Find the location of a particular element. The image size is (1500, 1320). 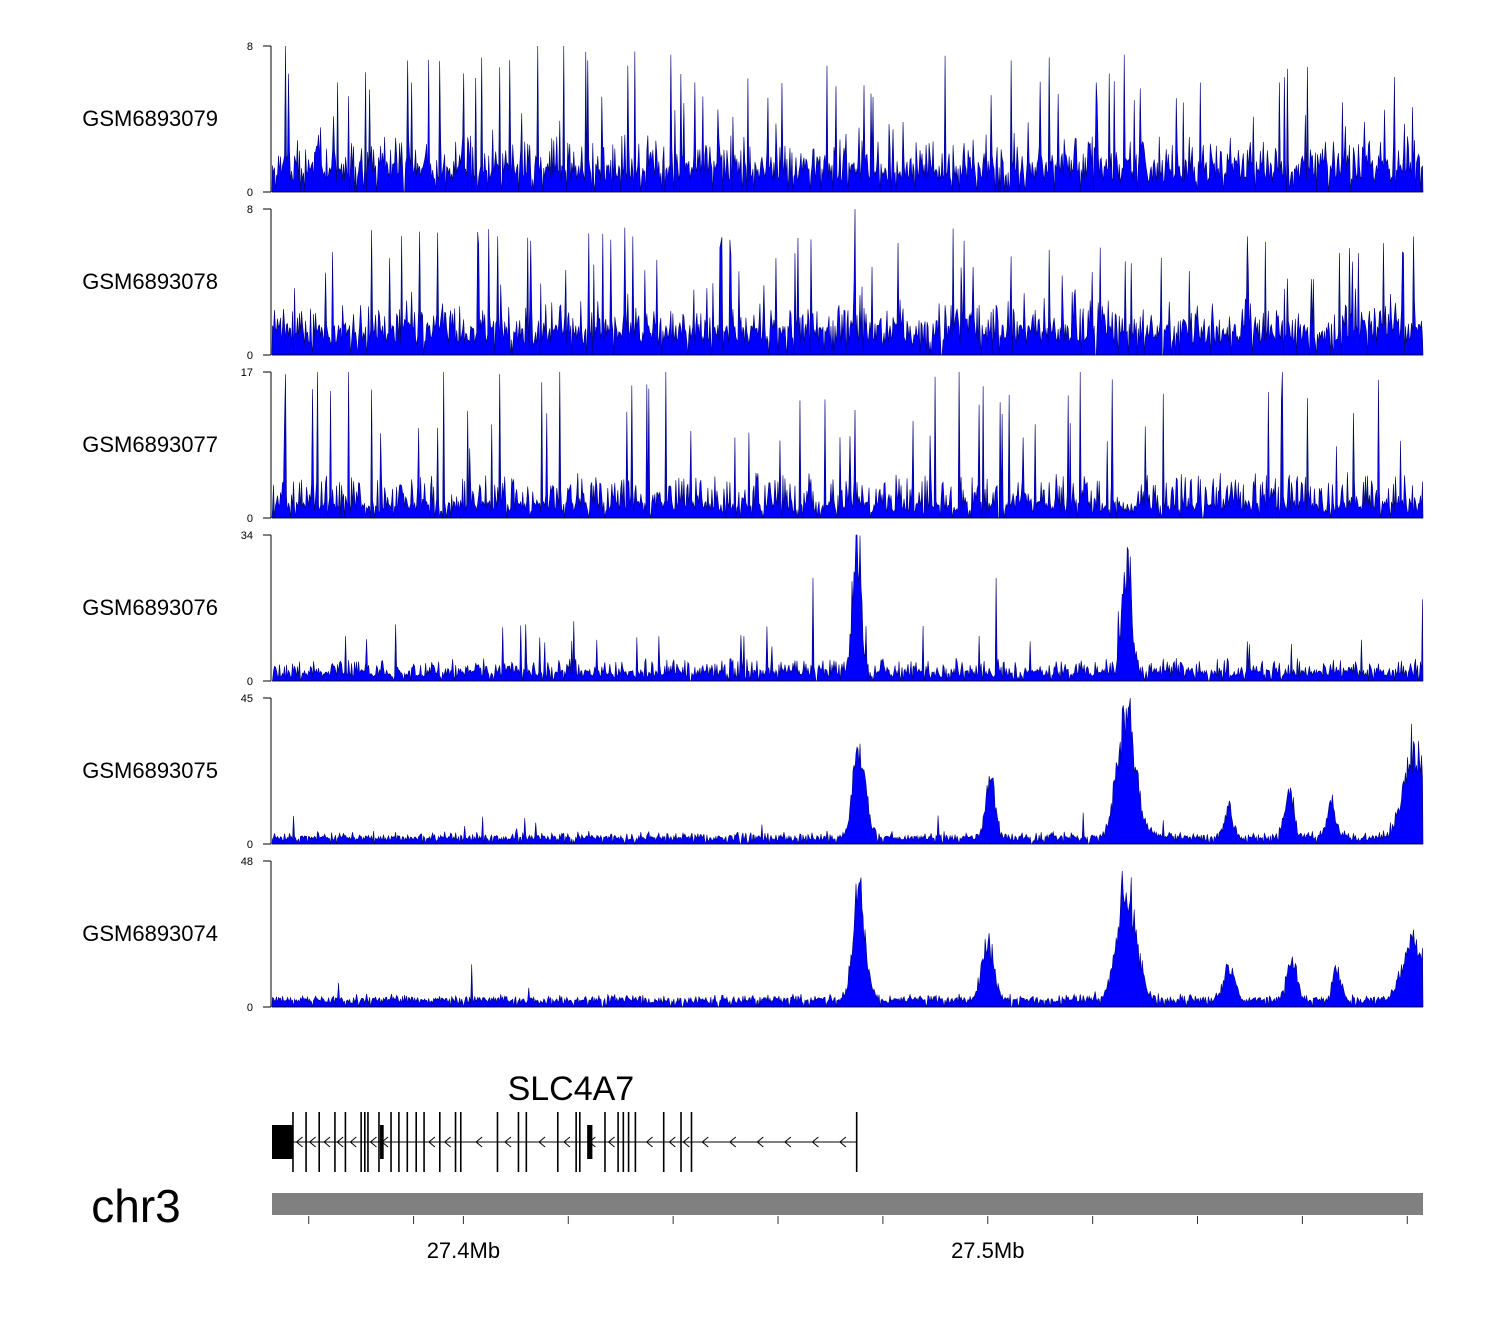

track-label: GSM6893077 is located at coordinates (150, 444).